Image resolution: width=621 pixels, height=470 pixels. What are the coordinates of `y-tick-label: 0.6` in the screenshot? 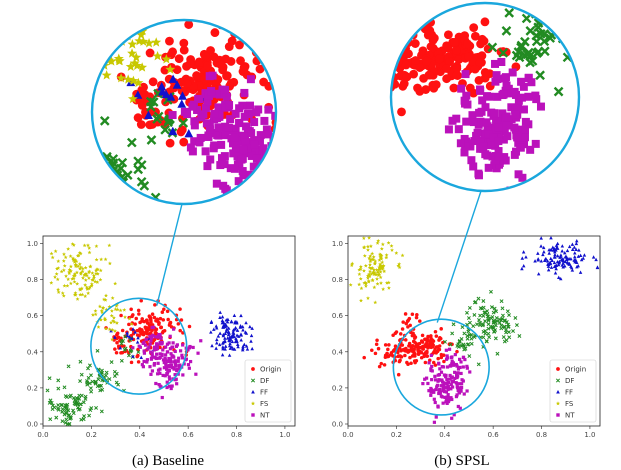 It's located at (338, 316).